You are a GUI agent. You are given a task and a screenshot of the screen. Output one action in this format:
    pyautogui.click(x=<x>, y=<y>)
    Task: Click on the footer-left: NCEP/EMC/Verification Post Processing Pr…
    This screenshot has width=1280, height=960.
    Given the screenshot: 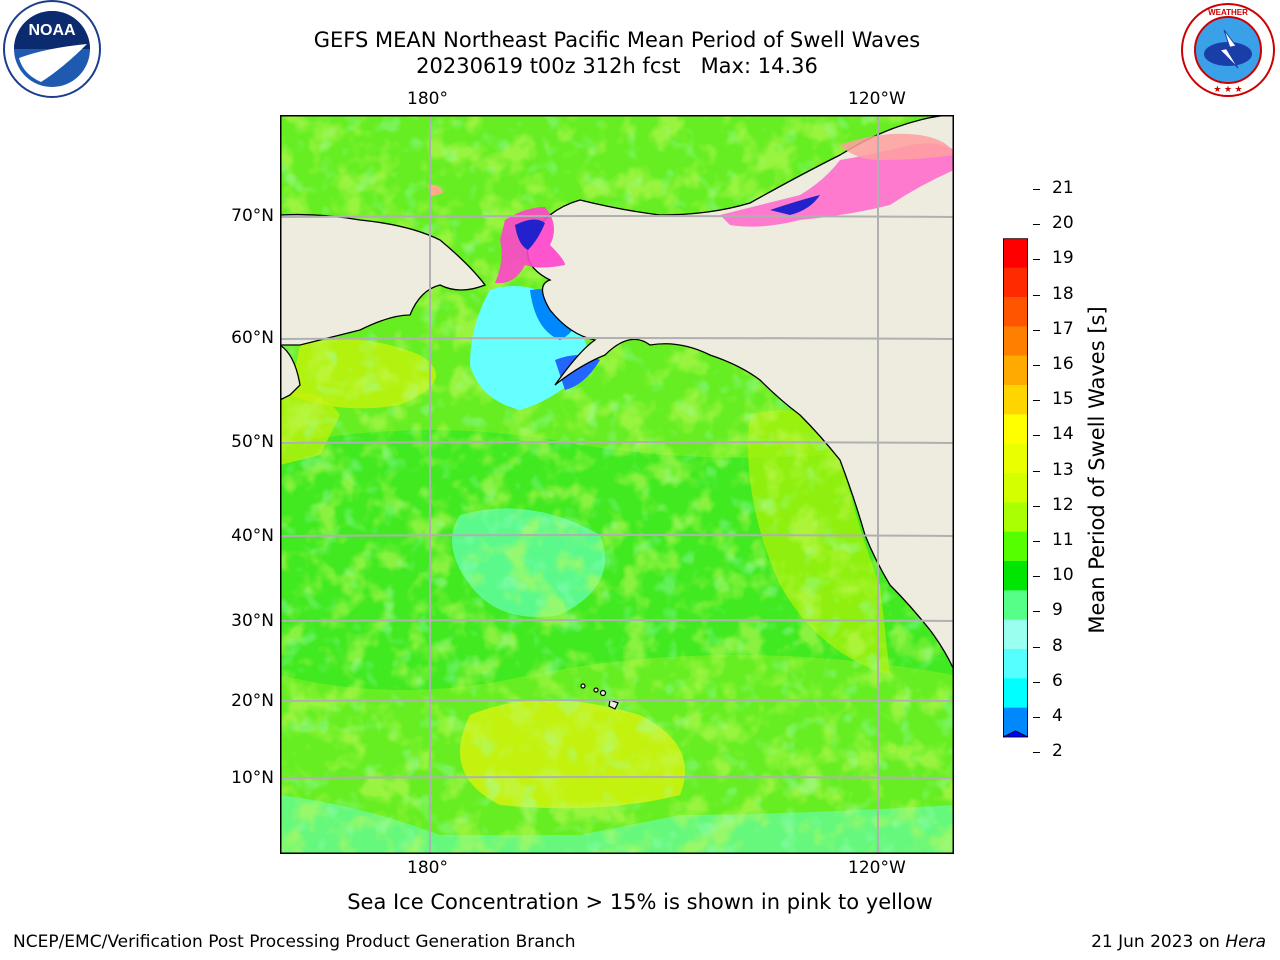 What is the action you would take?
    pyautogui.click(x=294, y=942)
    